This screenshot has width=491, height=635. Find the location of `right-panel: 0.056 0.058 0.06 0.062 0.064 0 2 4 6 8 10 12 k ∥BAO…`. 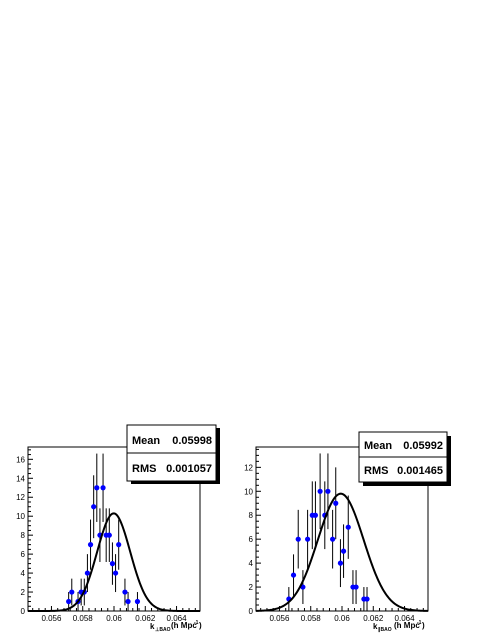

right-panel: 0.056 0.058 0.06 0.062 0.064 0 2 4 6 8 10 12 k ∥BAO… is located at coordinates (347, 532).